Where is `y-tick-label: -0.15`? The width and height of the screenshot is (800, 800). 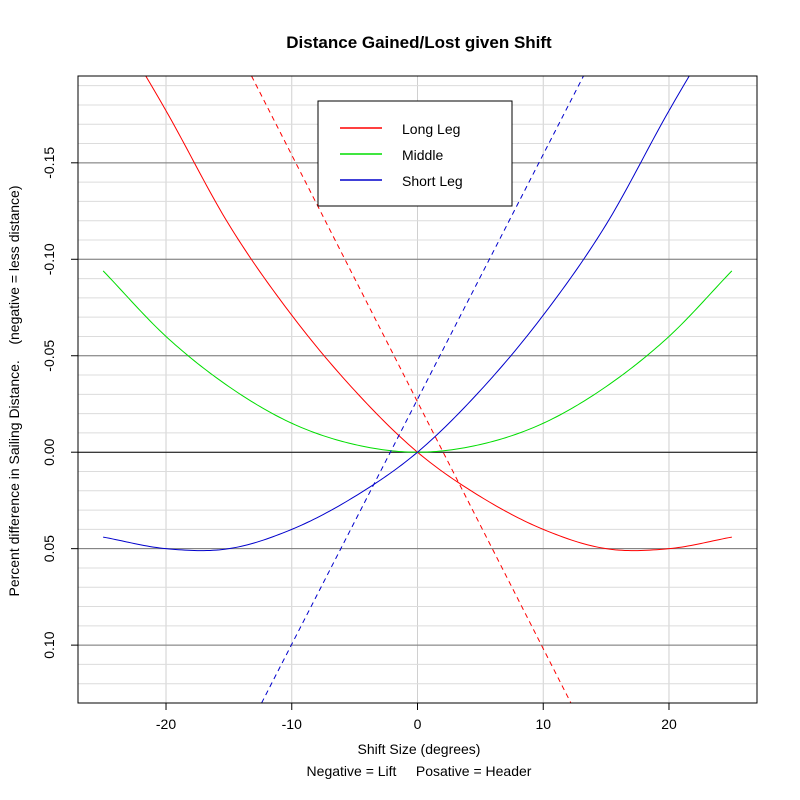
y-tick-label: -0.15 is located at coordinates (49, 163).